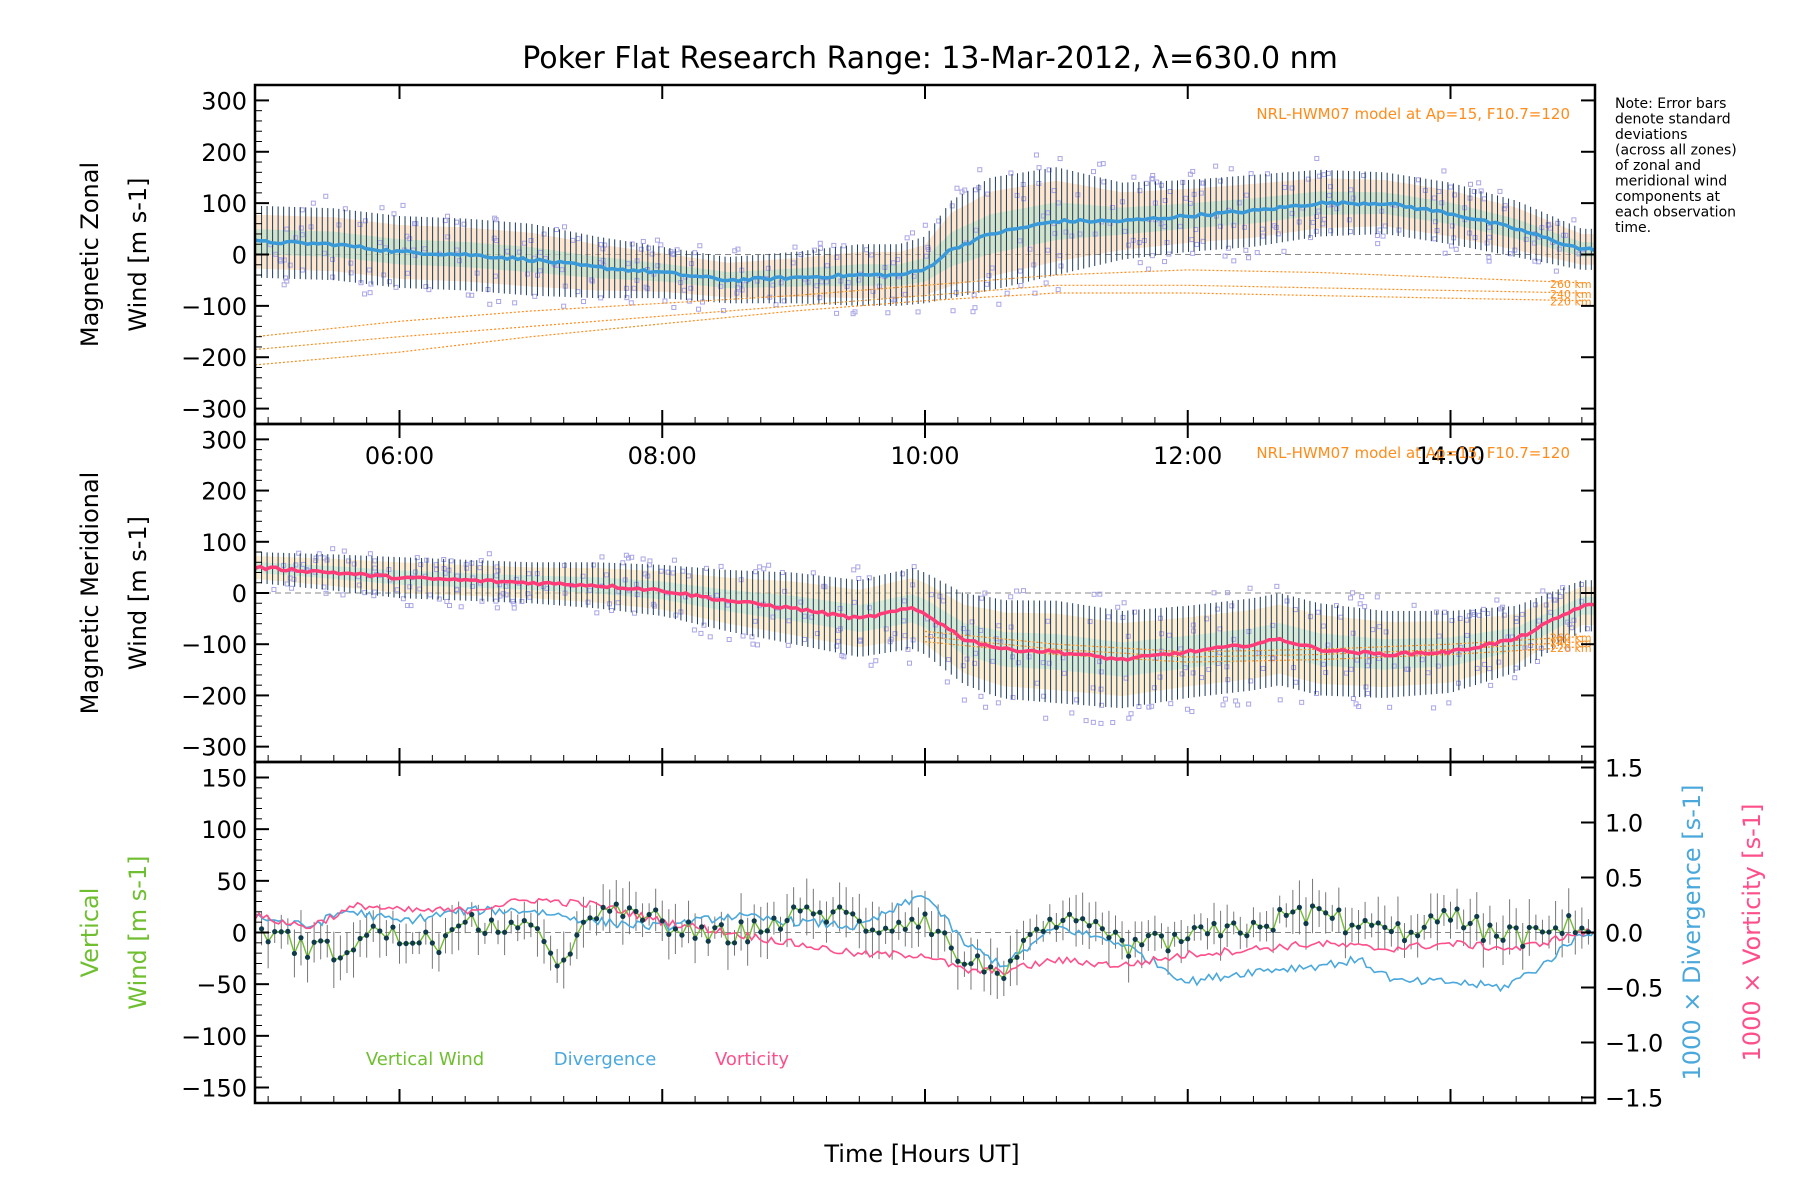  I want to click on x-tick-label: 14:00, so click(1450, 456).